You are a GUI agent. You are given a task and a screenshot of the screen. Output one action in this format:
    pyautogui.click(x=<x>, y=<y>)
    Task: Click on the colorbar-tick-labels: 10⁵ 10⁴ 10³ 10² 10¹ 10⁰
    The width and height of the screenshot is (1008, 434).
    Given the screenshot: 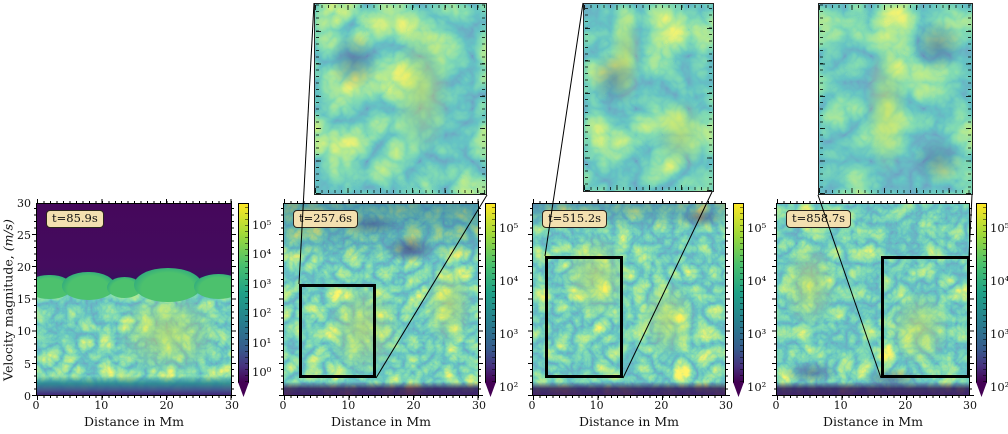 What is the action you would take?
    pyautogui.click(x=267, y=303)
    